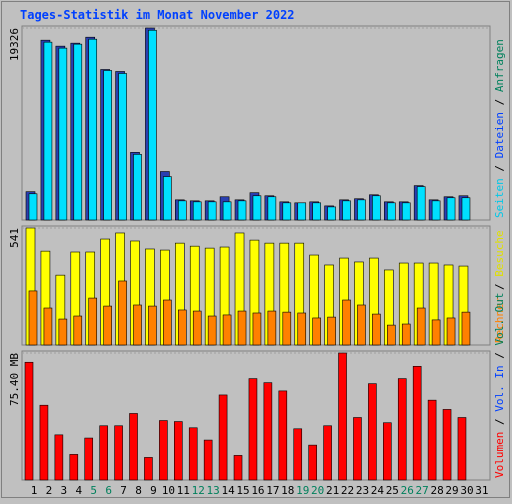 Image resolution: width=512 pixels, height=504 pixels. I want to click on x-tick-label: 13, so click(213, 490).